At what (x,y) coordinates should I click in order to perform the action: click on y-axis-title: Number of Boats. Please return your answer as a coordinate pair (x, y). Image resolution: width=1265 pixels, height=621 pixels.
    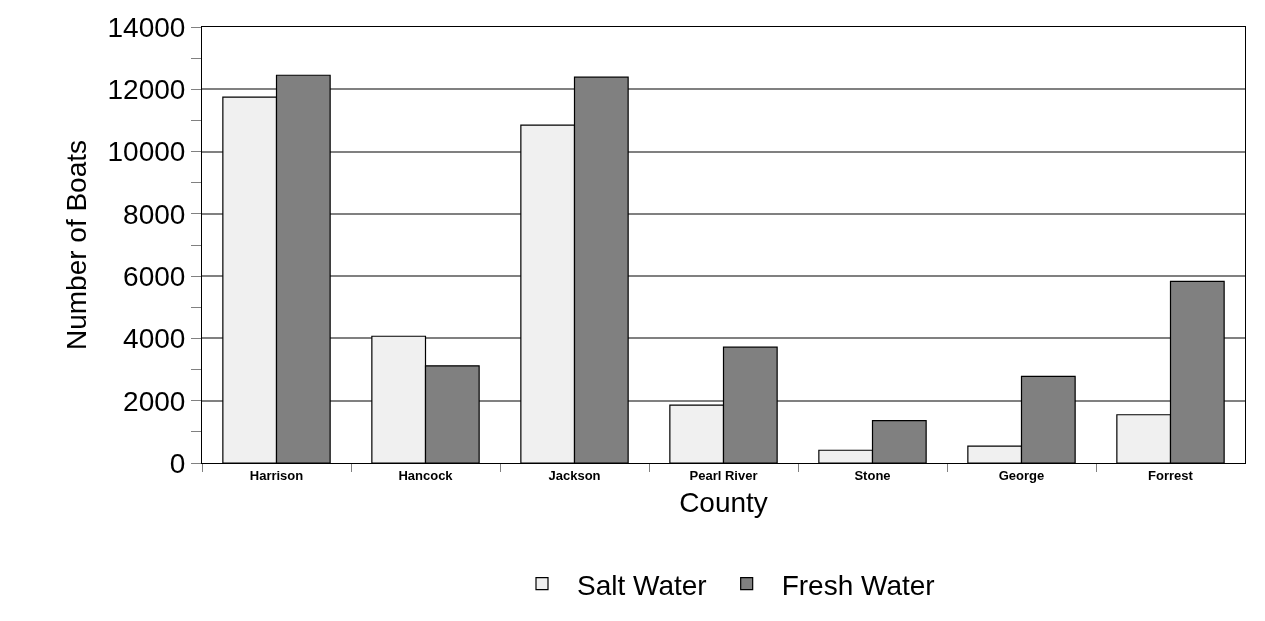
    Looking at the image, I should click on (77, 245).